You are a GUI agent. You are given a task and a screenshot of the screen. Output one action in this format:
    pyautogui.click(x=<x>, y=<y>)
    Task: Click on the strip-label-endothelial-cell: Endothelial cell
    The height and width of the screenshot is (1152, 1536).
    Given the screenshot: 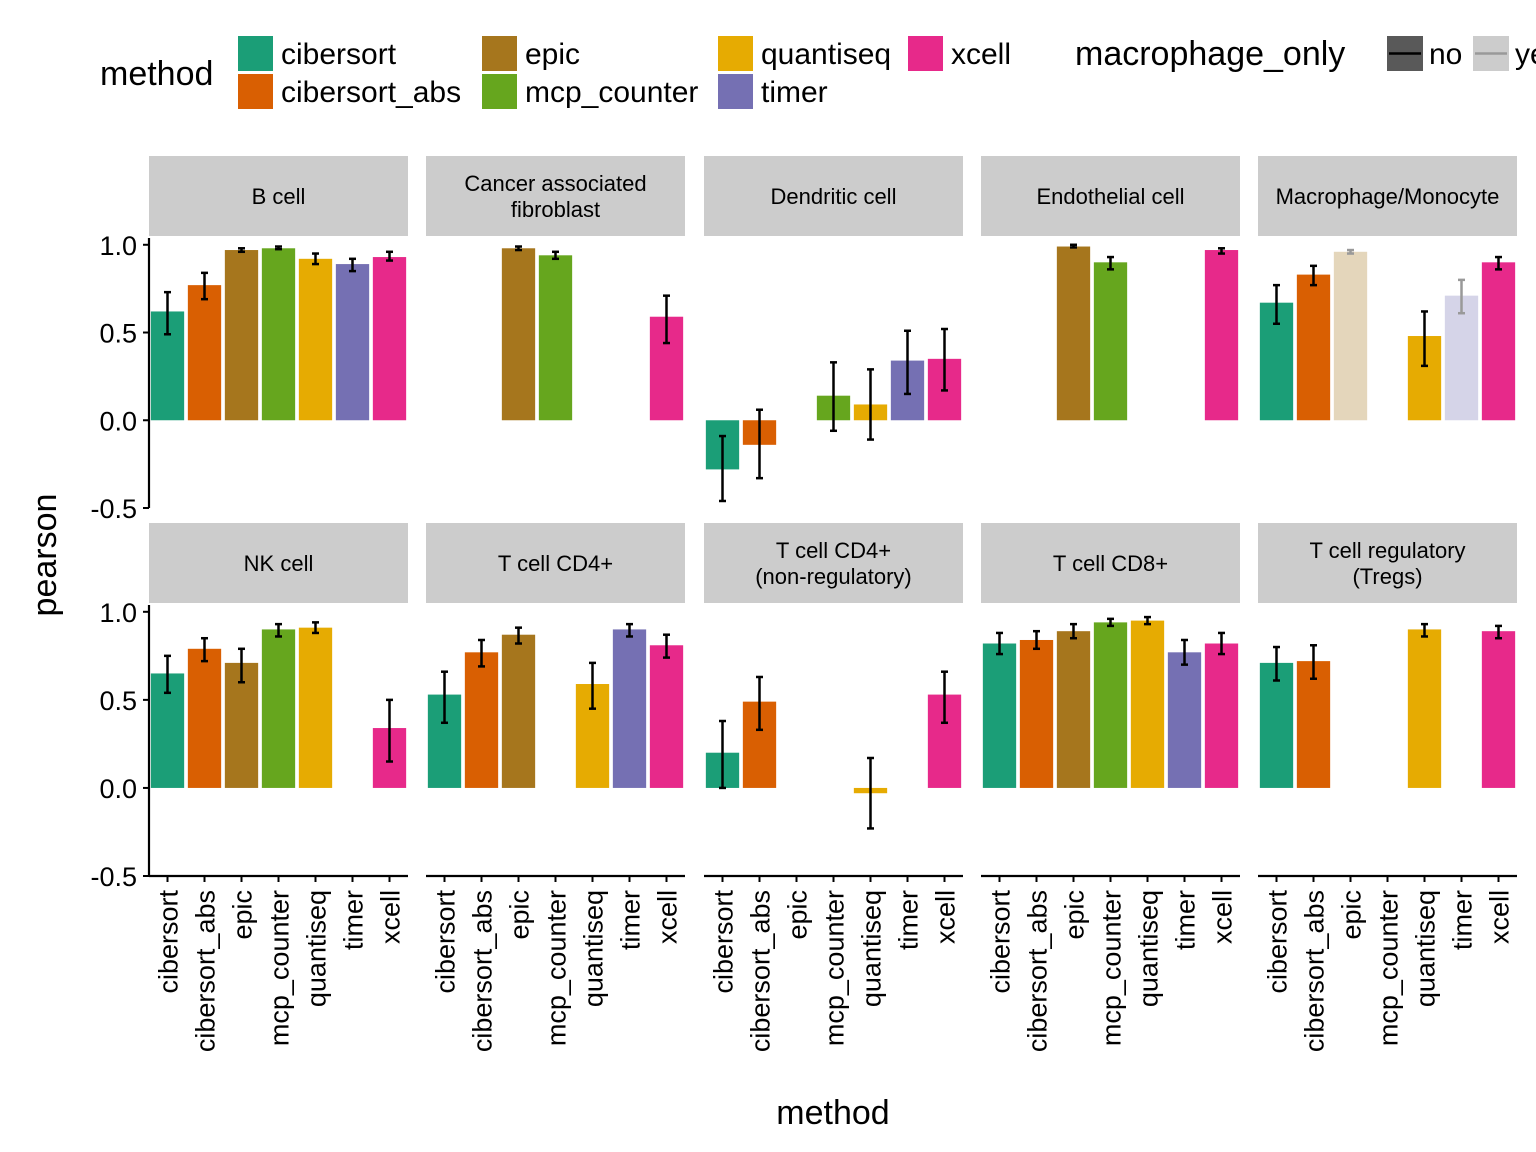 What is the action you would take?
    pyautogui.click(x=1111, y=196)
    